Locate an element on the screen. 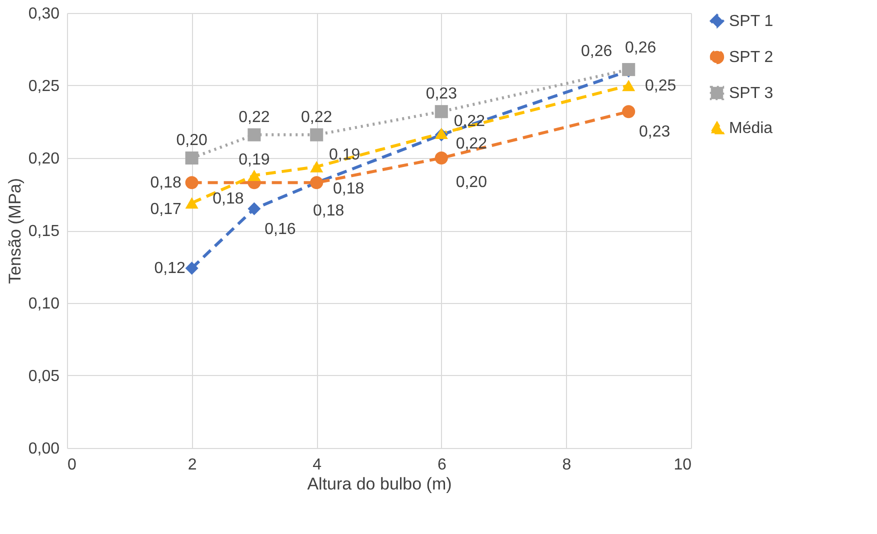 This screenshot has width=877, height=534. data-label: 0,17 is located at coordinates (166, 209).